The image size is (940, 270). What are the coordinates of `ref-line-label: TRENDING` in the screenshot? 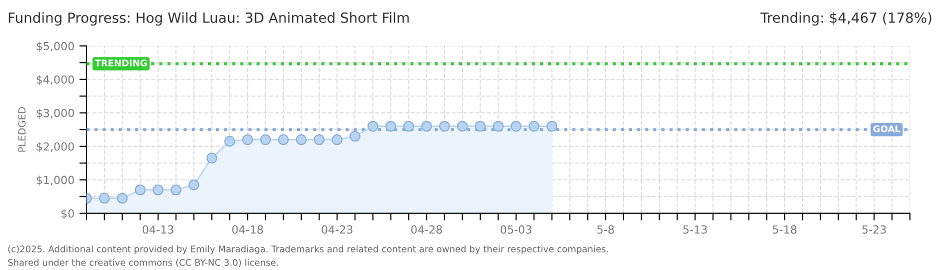 It's located at (120, 63).